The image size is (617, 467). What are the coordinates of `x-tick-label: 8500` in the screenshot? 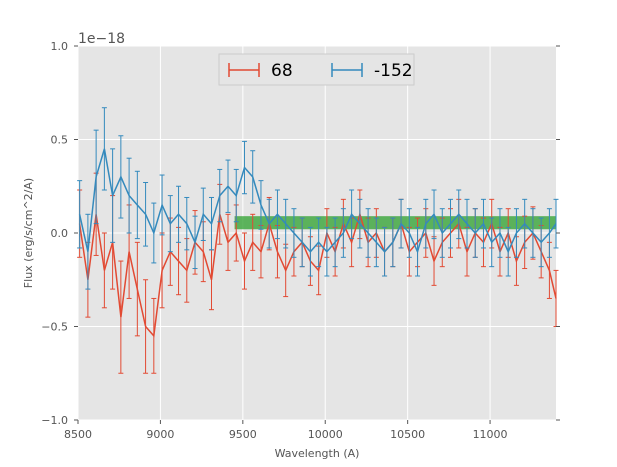 It's located at (78, 434).